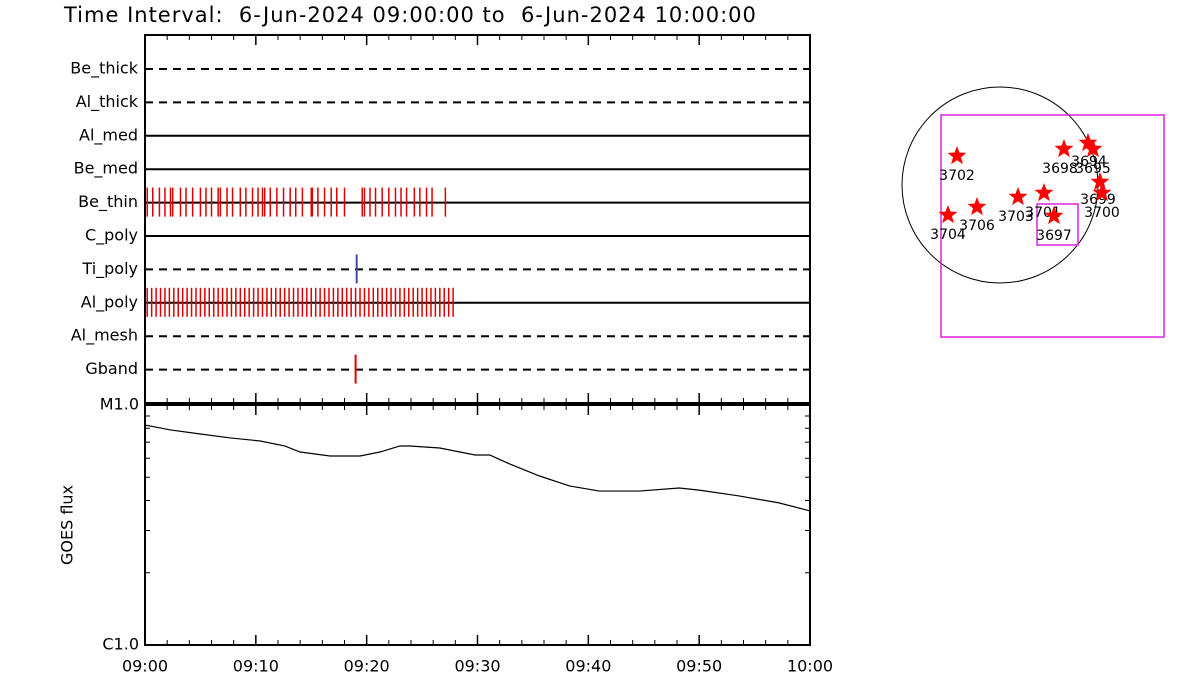 This screenshot has height=700, width=1200. Describe the element at coordinates (1054, 236) in the screenshot. I see `region-label: 3697` at that location.